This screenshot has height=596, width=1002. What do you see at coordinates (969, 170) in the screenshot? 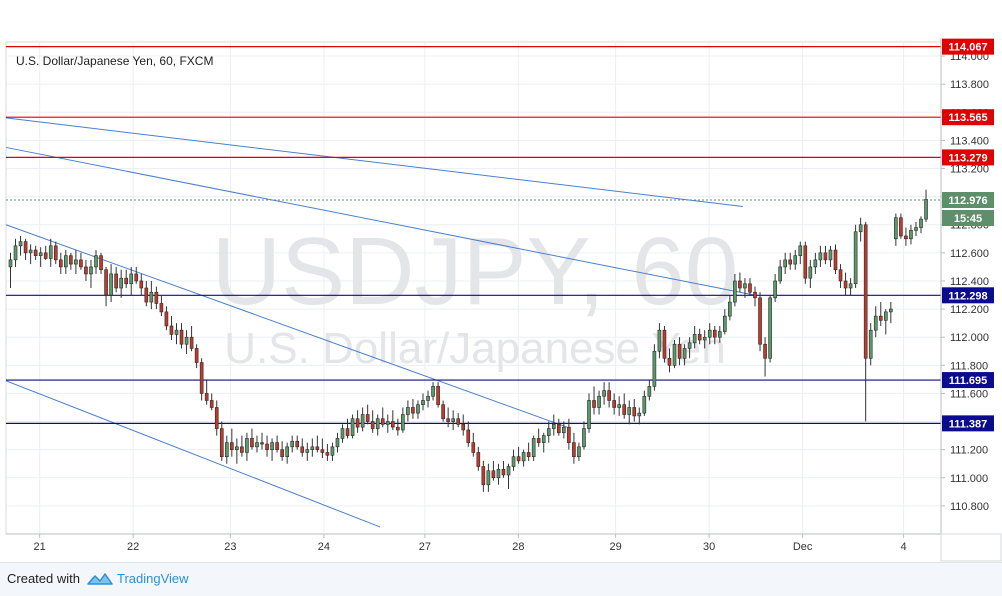
I see `y-tick-label: 113.200` at bounding box center [969, 170].